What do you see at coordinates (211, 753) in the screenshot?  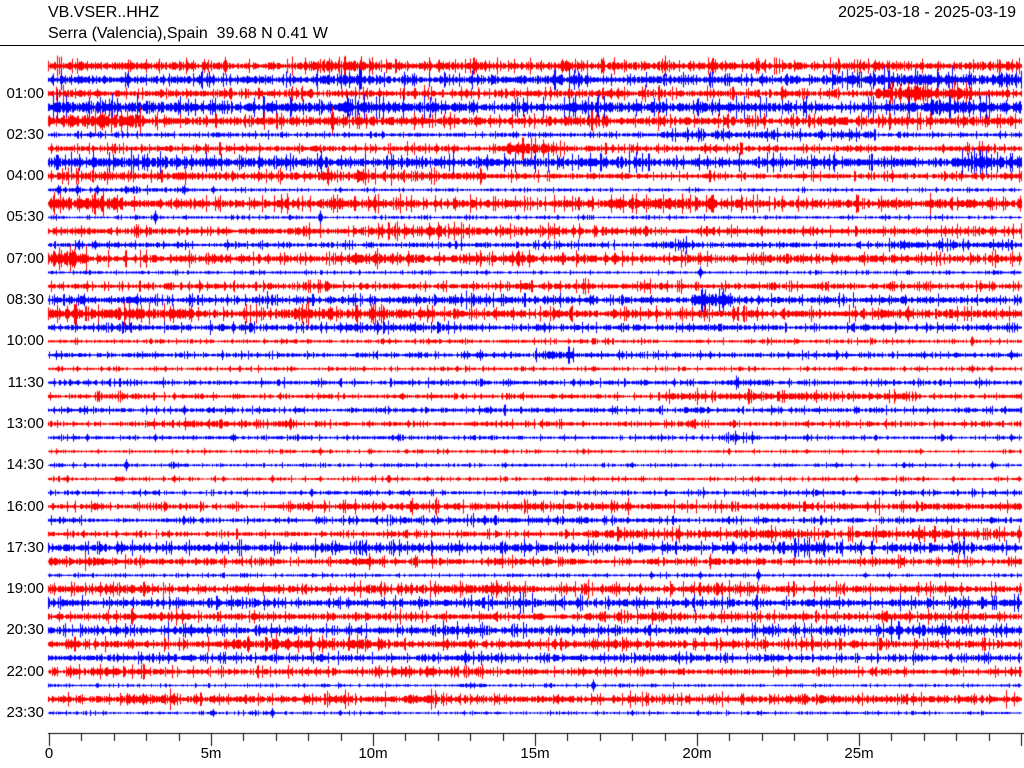 I see `x-axis-minute-label: 5m` at bounding box center [211, 753].